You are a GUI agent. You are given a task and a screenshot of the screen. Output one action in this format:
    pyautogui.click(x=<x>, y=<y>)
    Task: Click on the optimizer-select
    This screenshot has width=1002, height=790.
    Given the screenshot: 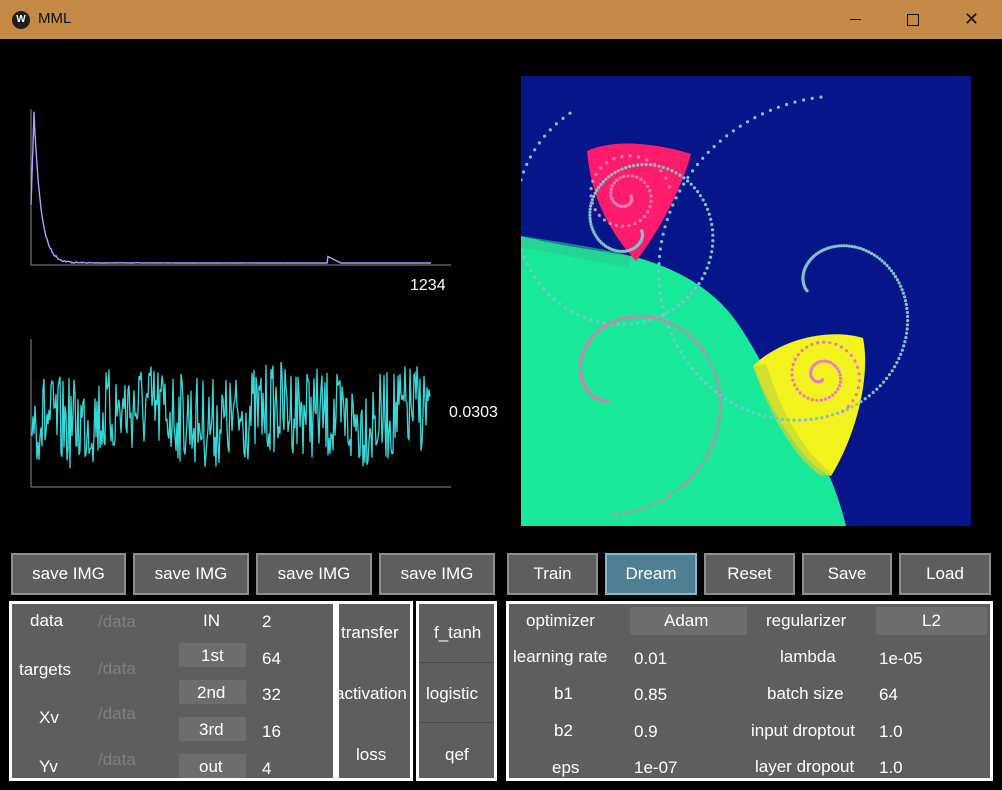 What is the action you would take?
    pyautogui.click(x=688, y=621)
    